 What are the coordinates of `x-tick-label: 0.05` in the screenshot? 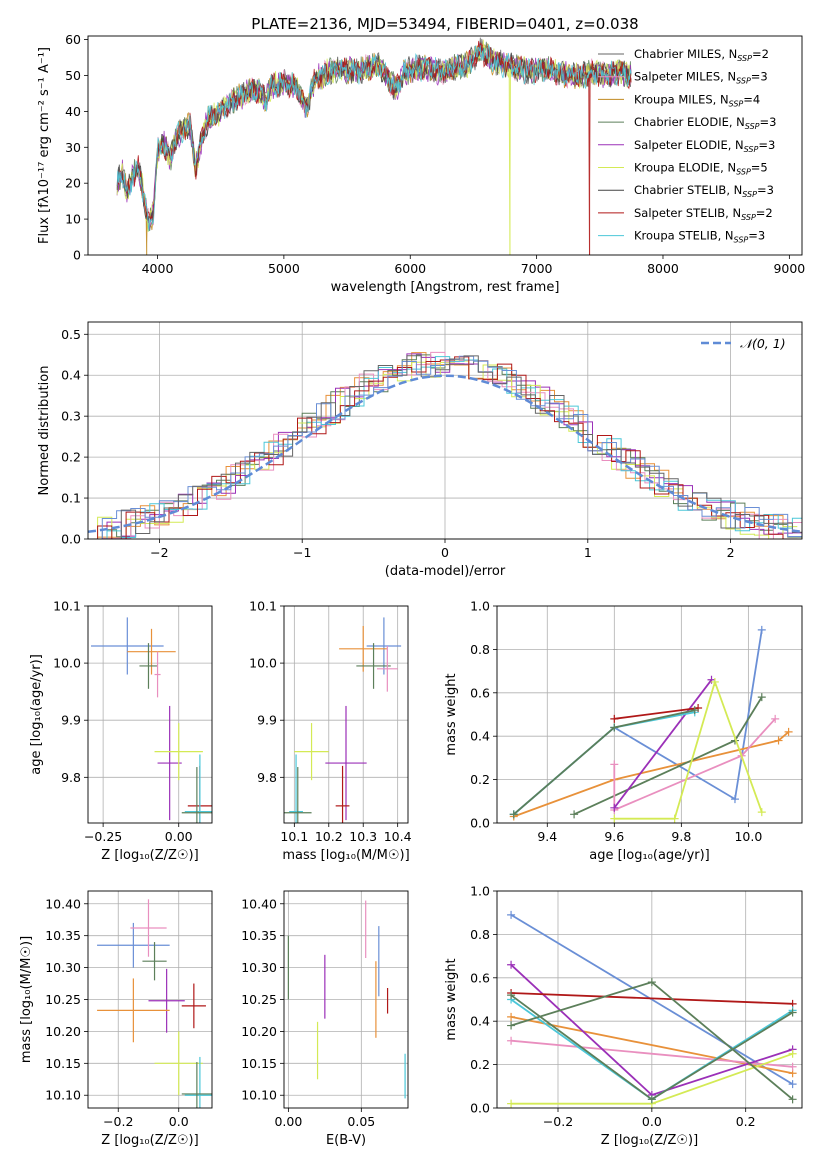 It's located at (361, 1121).